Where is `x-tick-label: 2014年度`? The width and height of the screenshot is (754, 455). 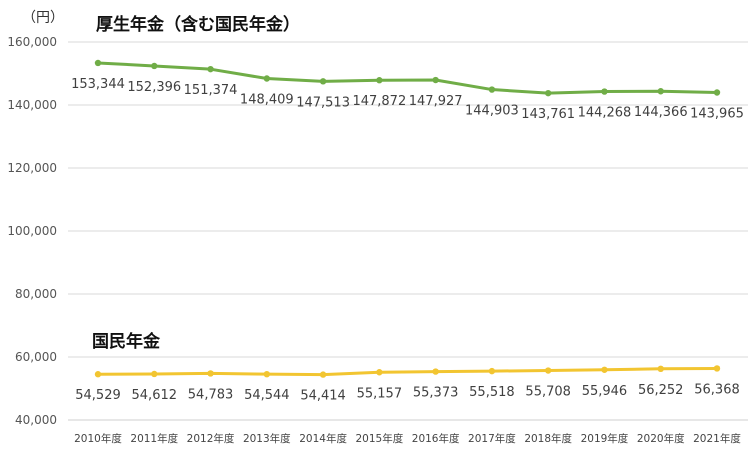 x-tick-label: 2014年度 is located at coordinates (323, 438).